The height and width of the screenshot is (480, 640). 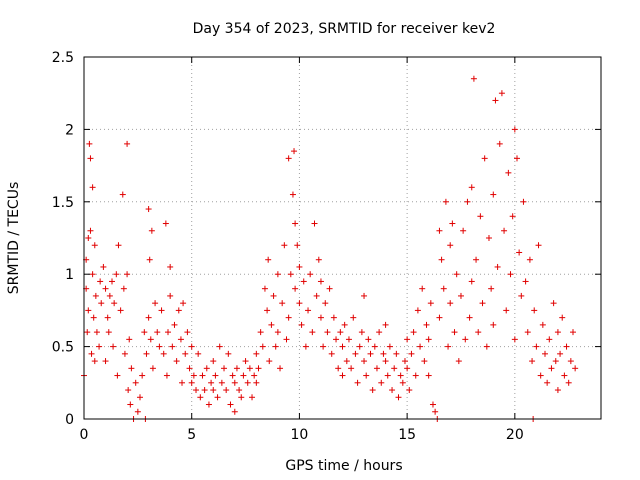 What do you see at coordinates (69, 420) in the screenshot?
I see `y-tick-label: 0` at bounding box center [69, 420].